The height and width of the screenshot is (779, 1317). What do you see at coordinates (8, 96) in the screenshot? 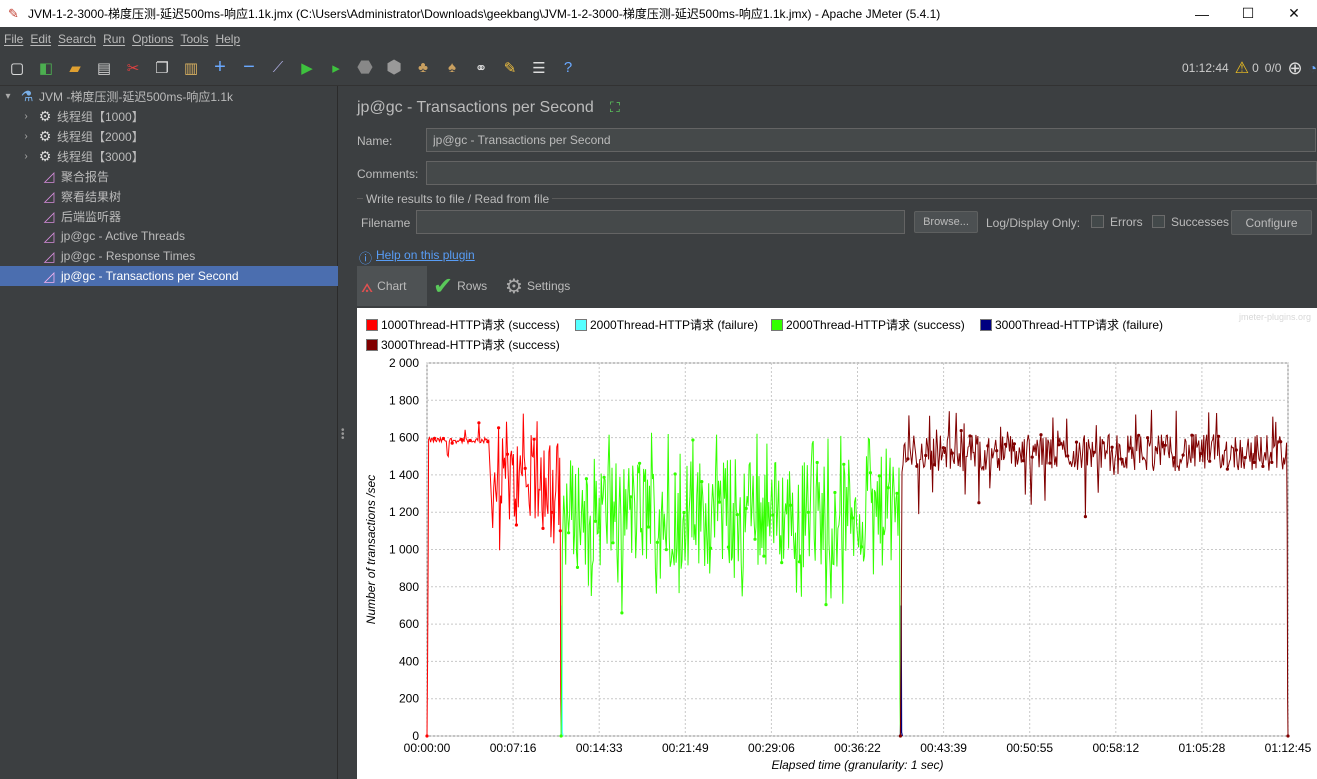
I see `collapse-arrow-icon: ▾` at bounding box center [8, 96].